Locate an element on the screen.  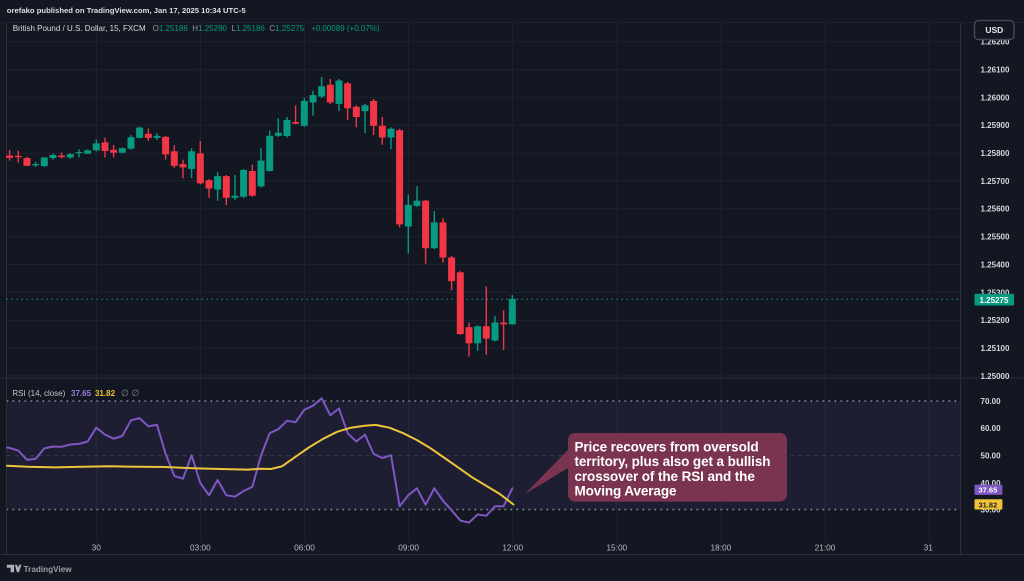
svg-text: 1.25800 is located at coordinates (995, 153).